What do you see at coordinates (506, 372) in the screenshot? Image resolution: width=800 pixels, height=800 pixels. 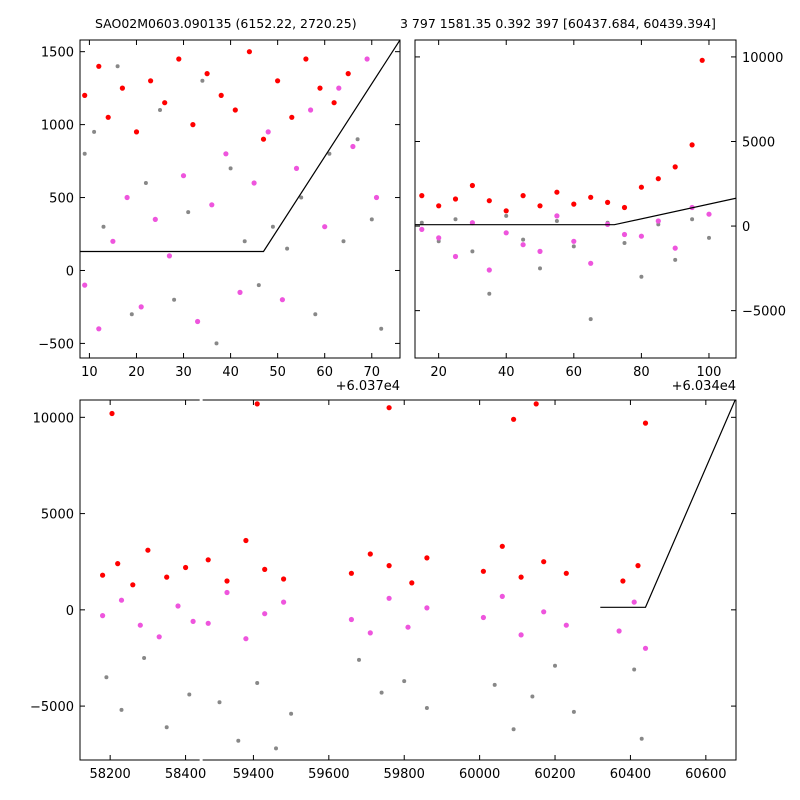 I see `x-tick-label: 40` at bounding box center [506, 372].